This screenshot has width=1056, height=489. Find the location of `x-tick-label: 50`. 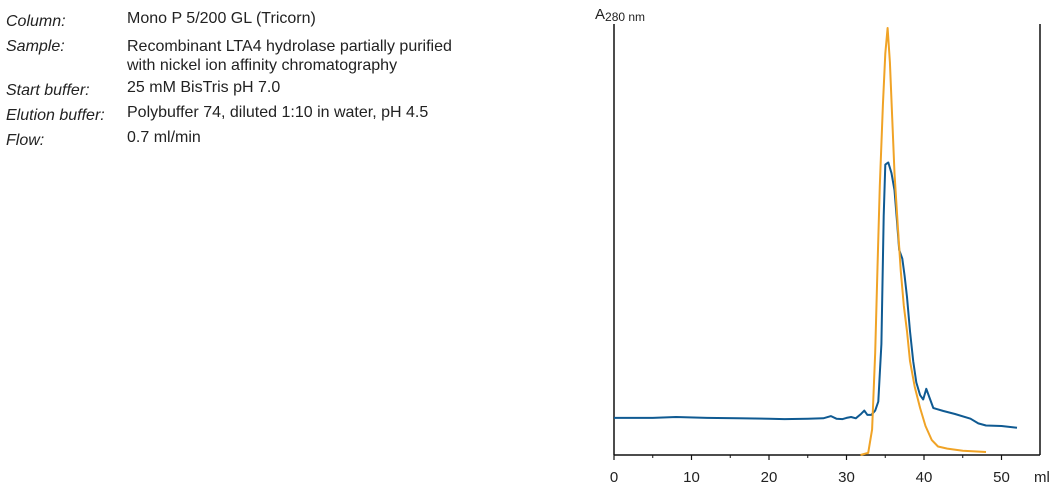

x-tick-label: 50 is located at coordinates (1001, 477).